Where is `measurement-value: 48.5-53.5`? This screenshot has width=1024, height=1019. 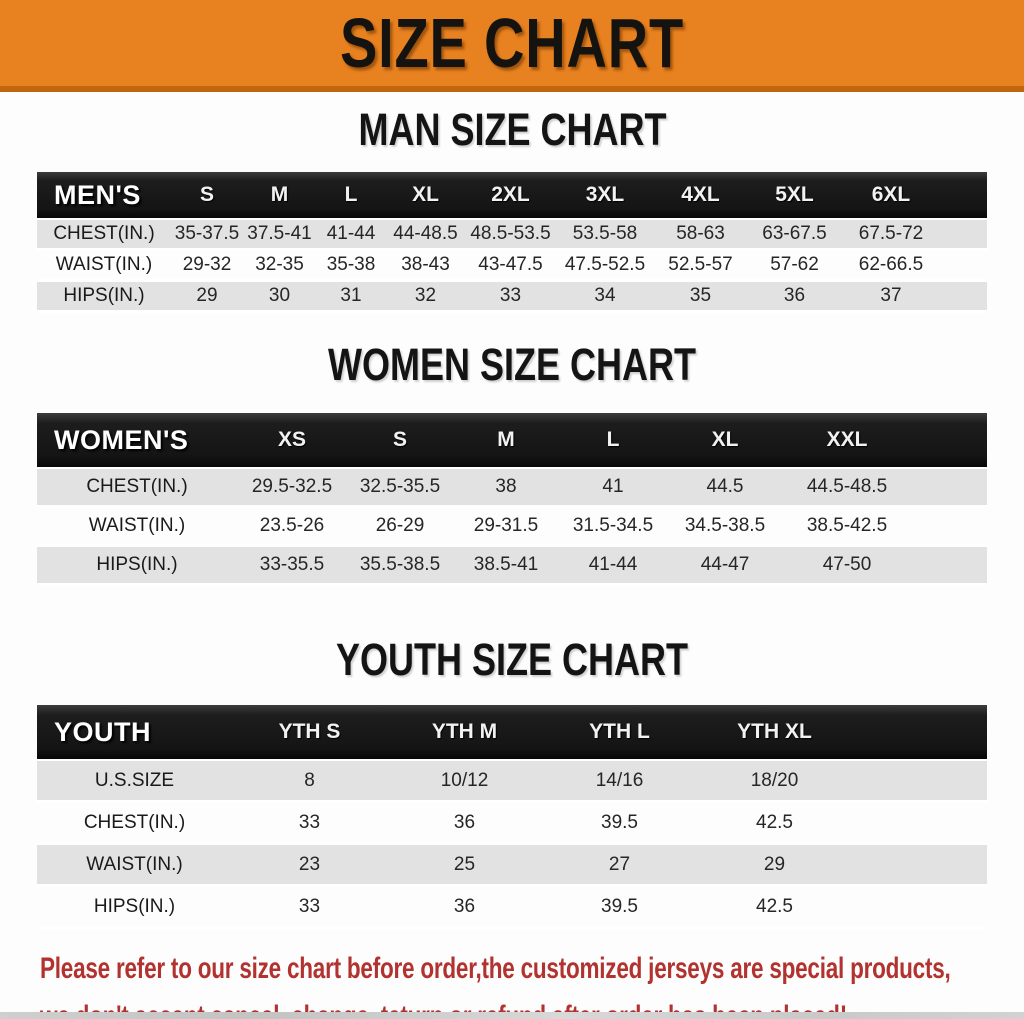
measurement-value: 48.5-53.5 is located at coordinates (510, 235).